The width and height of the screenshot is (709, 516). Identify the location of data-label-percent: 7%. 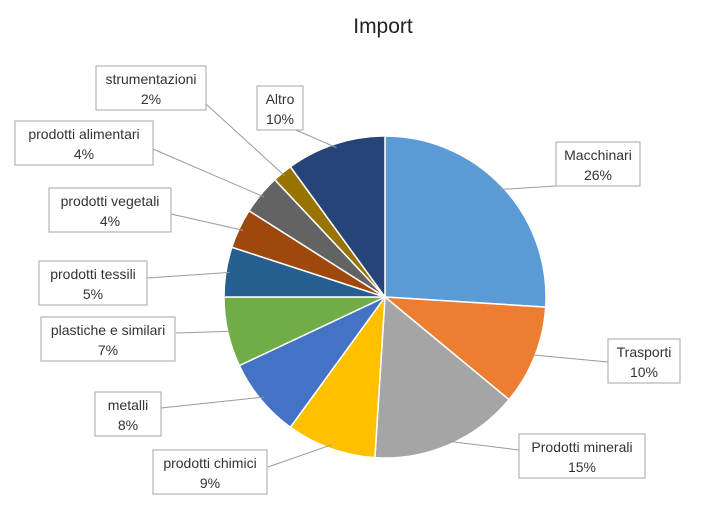
(108, 350).